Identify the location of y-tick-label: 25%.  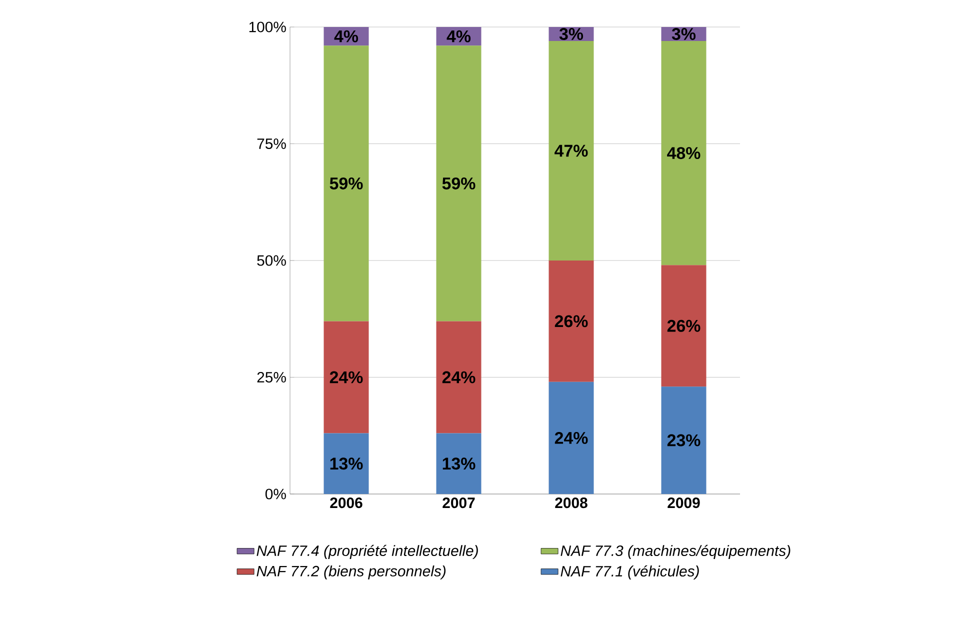
(271, 377).